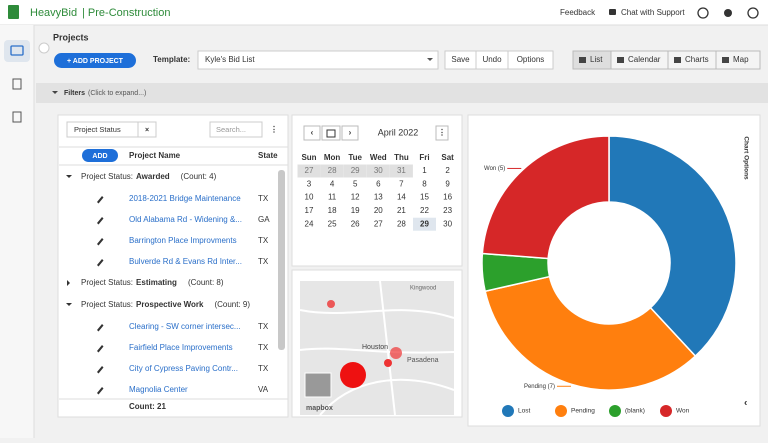 The width and height of the screenshot is (768, 443). I want to click on day: 15, so click(424, 197).